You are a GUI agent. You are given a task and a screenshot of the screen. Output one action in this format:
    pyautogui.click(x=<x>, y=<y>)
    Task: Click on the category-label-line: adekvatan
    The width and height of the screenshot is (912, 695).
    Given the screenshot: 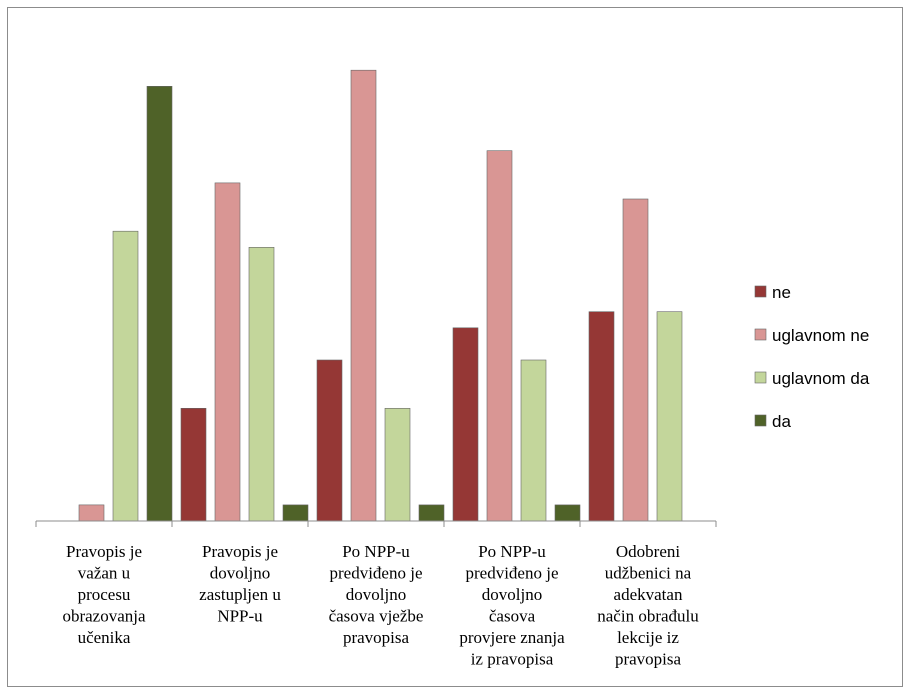 What is the action you would take?
    pyautogui.click(x=648, y=594)
    